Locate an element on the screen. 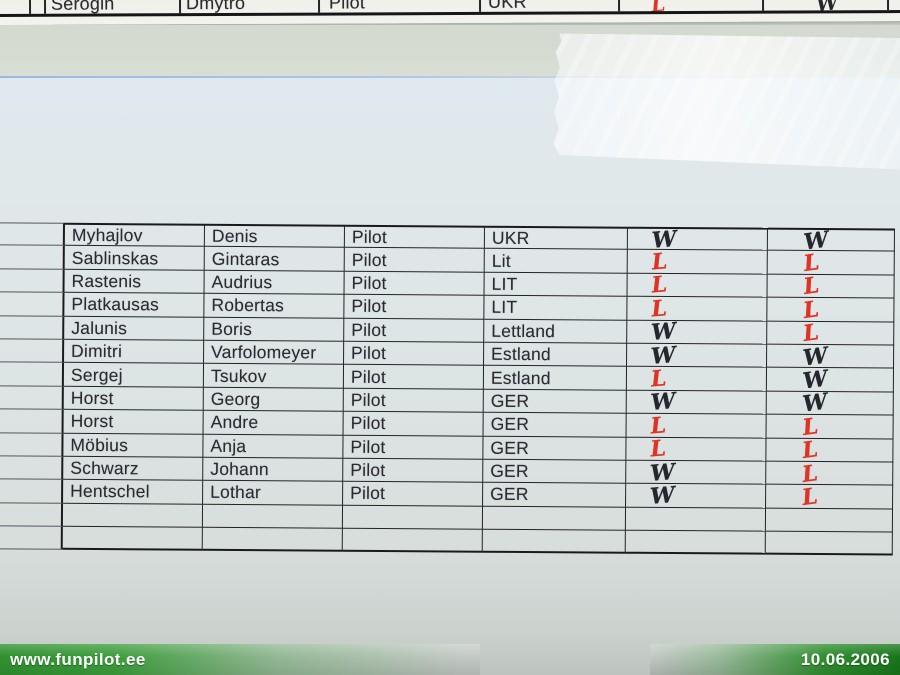 Image resolution: width=900 pixels, height=675 pixels. round2-mark-cell is located at coordinates (829, 520).